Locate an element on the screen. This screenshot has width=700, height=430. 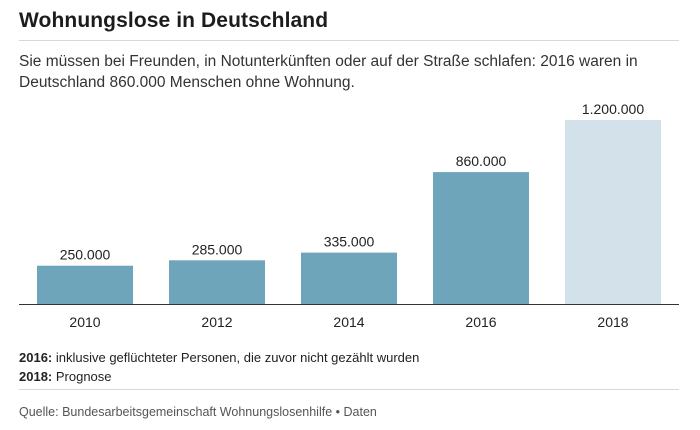
x-tick-2014: 2014 is located at coordinates (348, 322).